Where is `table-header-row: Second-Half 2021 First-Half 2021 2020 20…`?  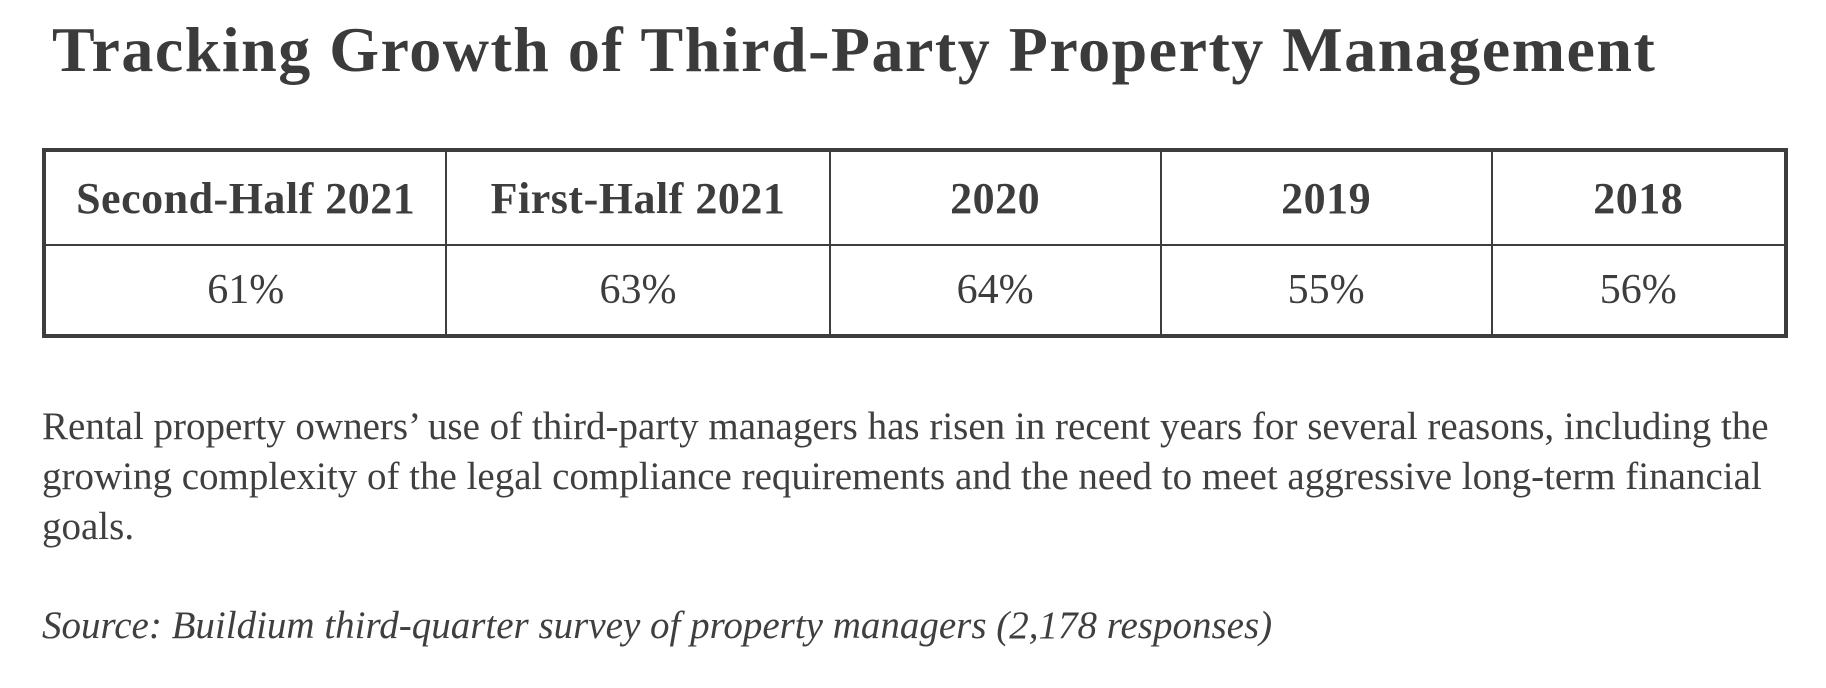
table-header-row: Second-Half 2021 First-Half 2021 2020 20… is located at coordinates (915, 197).